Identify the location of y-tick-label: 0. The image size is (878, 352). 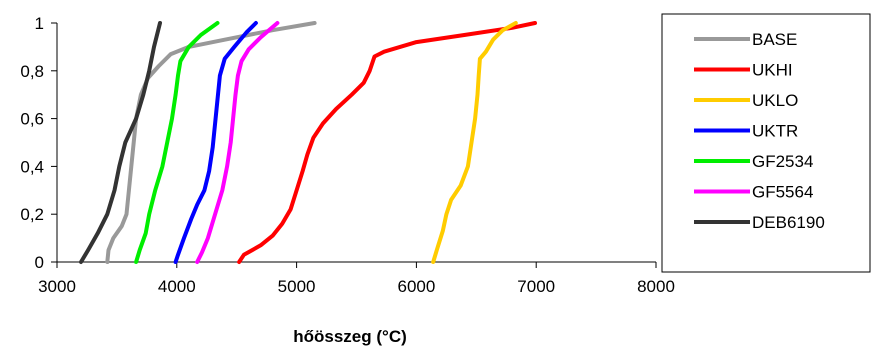
(39, 262).